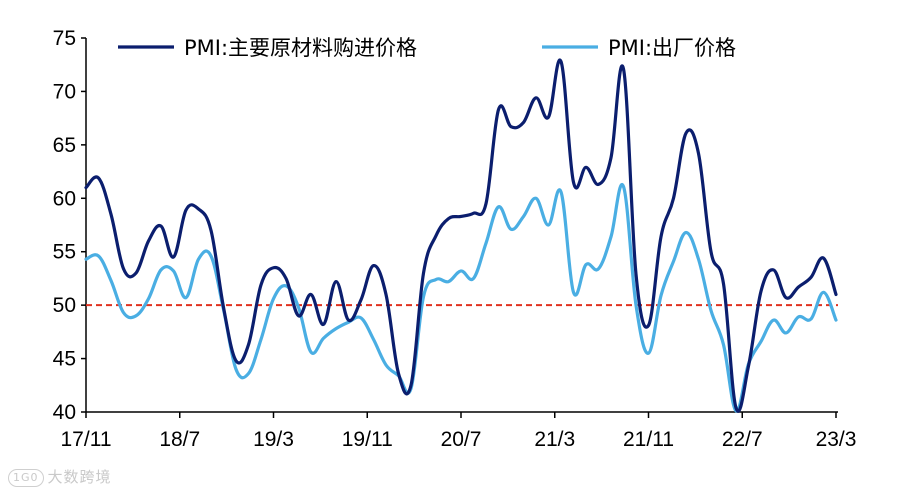  Describe the element at coordinates (64, 305) in the screenshot. I see `y-tick-label: 50` at that location.